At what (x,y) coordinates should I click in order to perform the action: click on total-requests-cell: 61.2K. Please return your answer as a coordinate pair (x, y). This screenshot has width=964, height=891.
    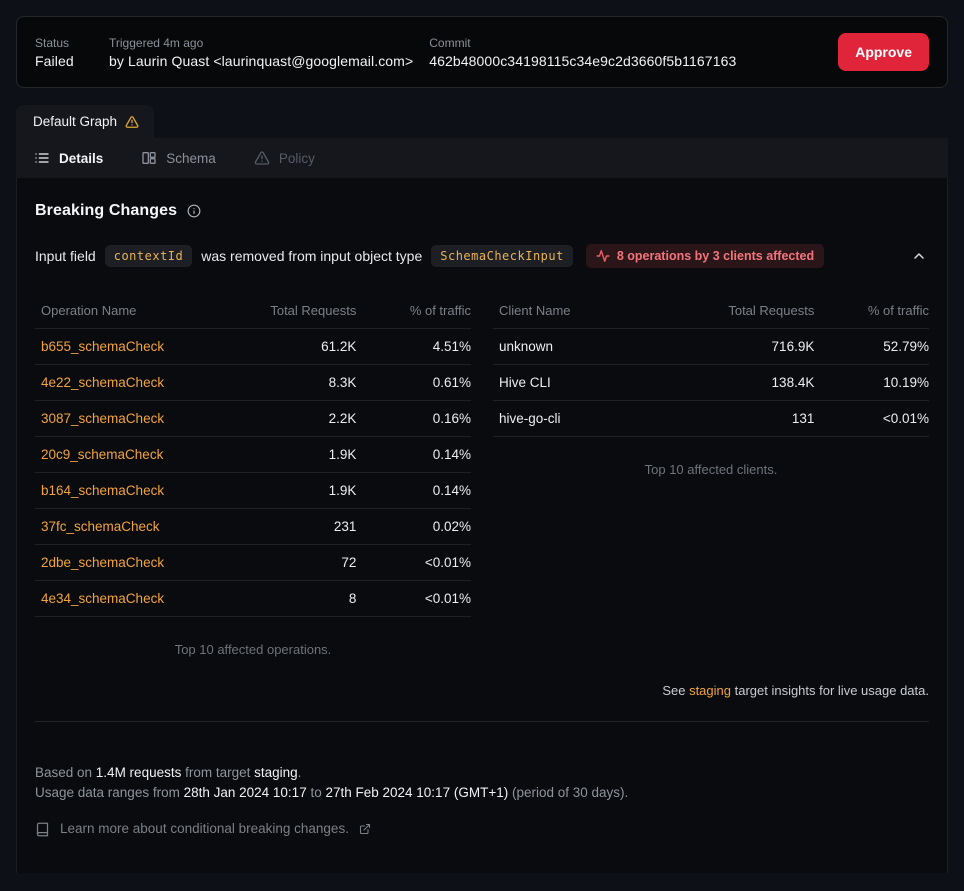
    Looking at the image, I should click on (301, 346).